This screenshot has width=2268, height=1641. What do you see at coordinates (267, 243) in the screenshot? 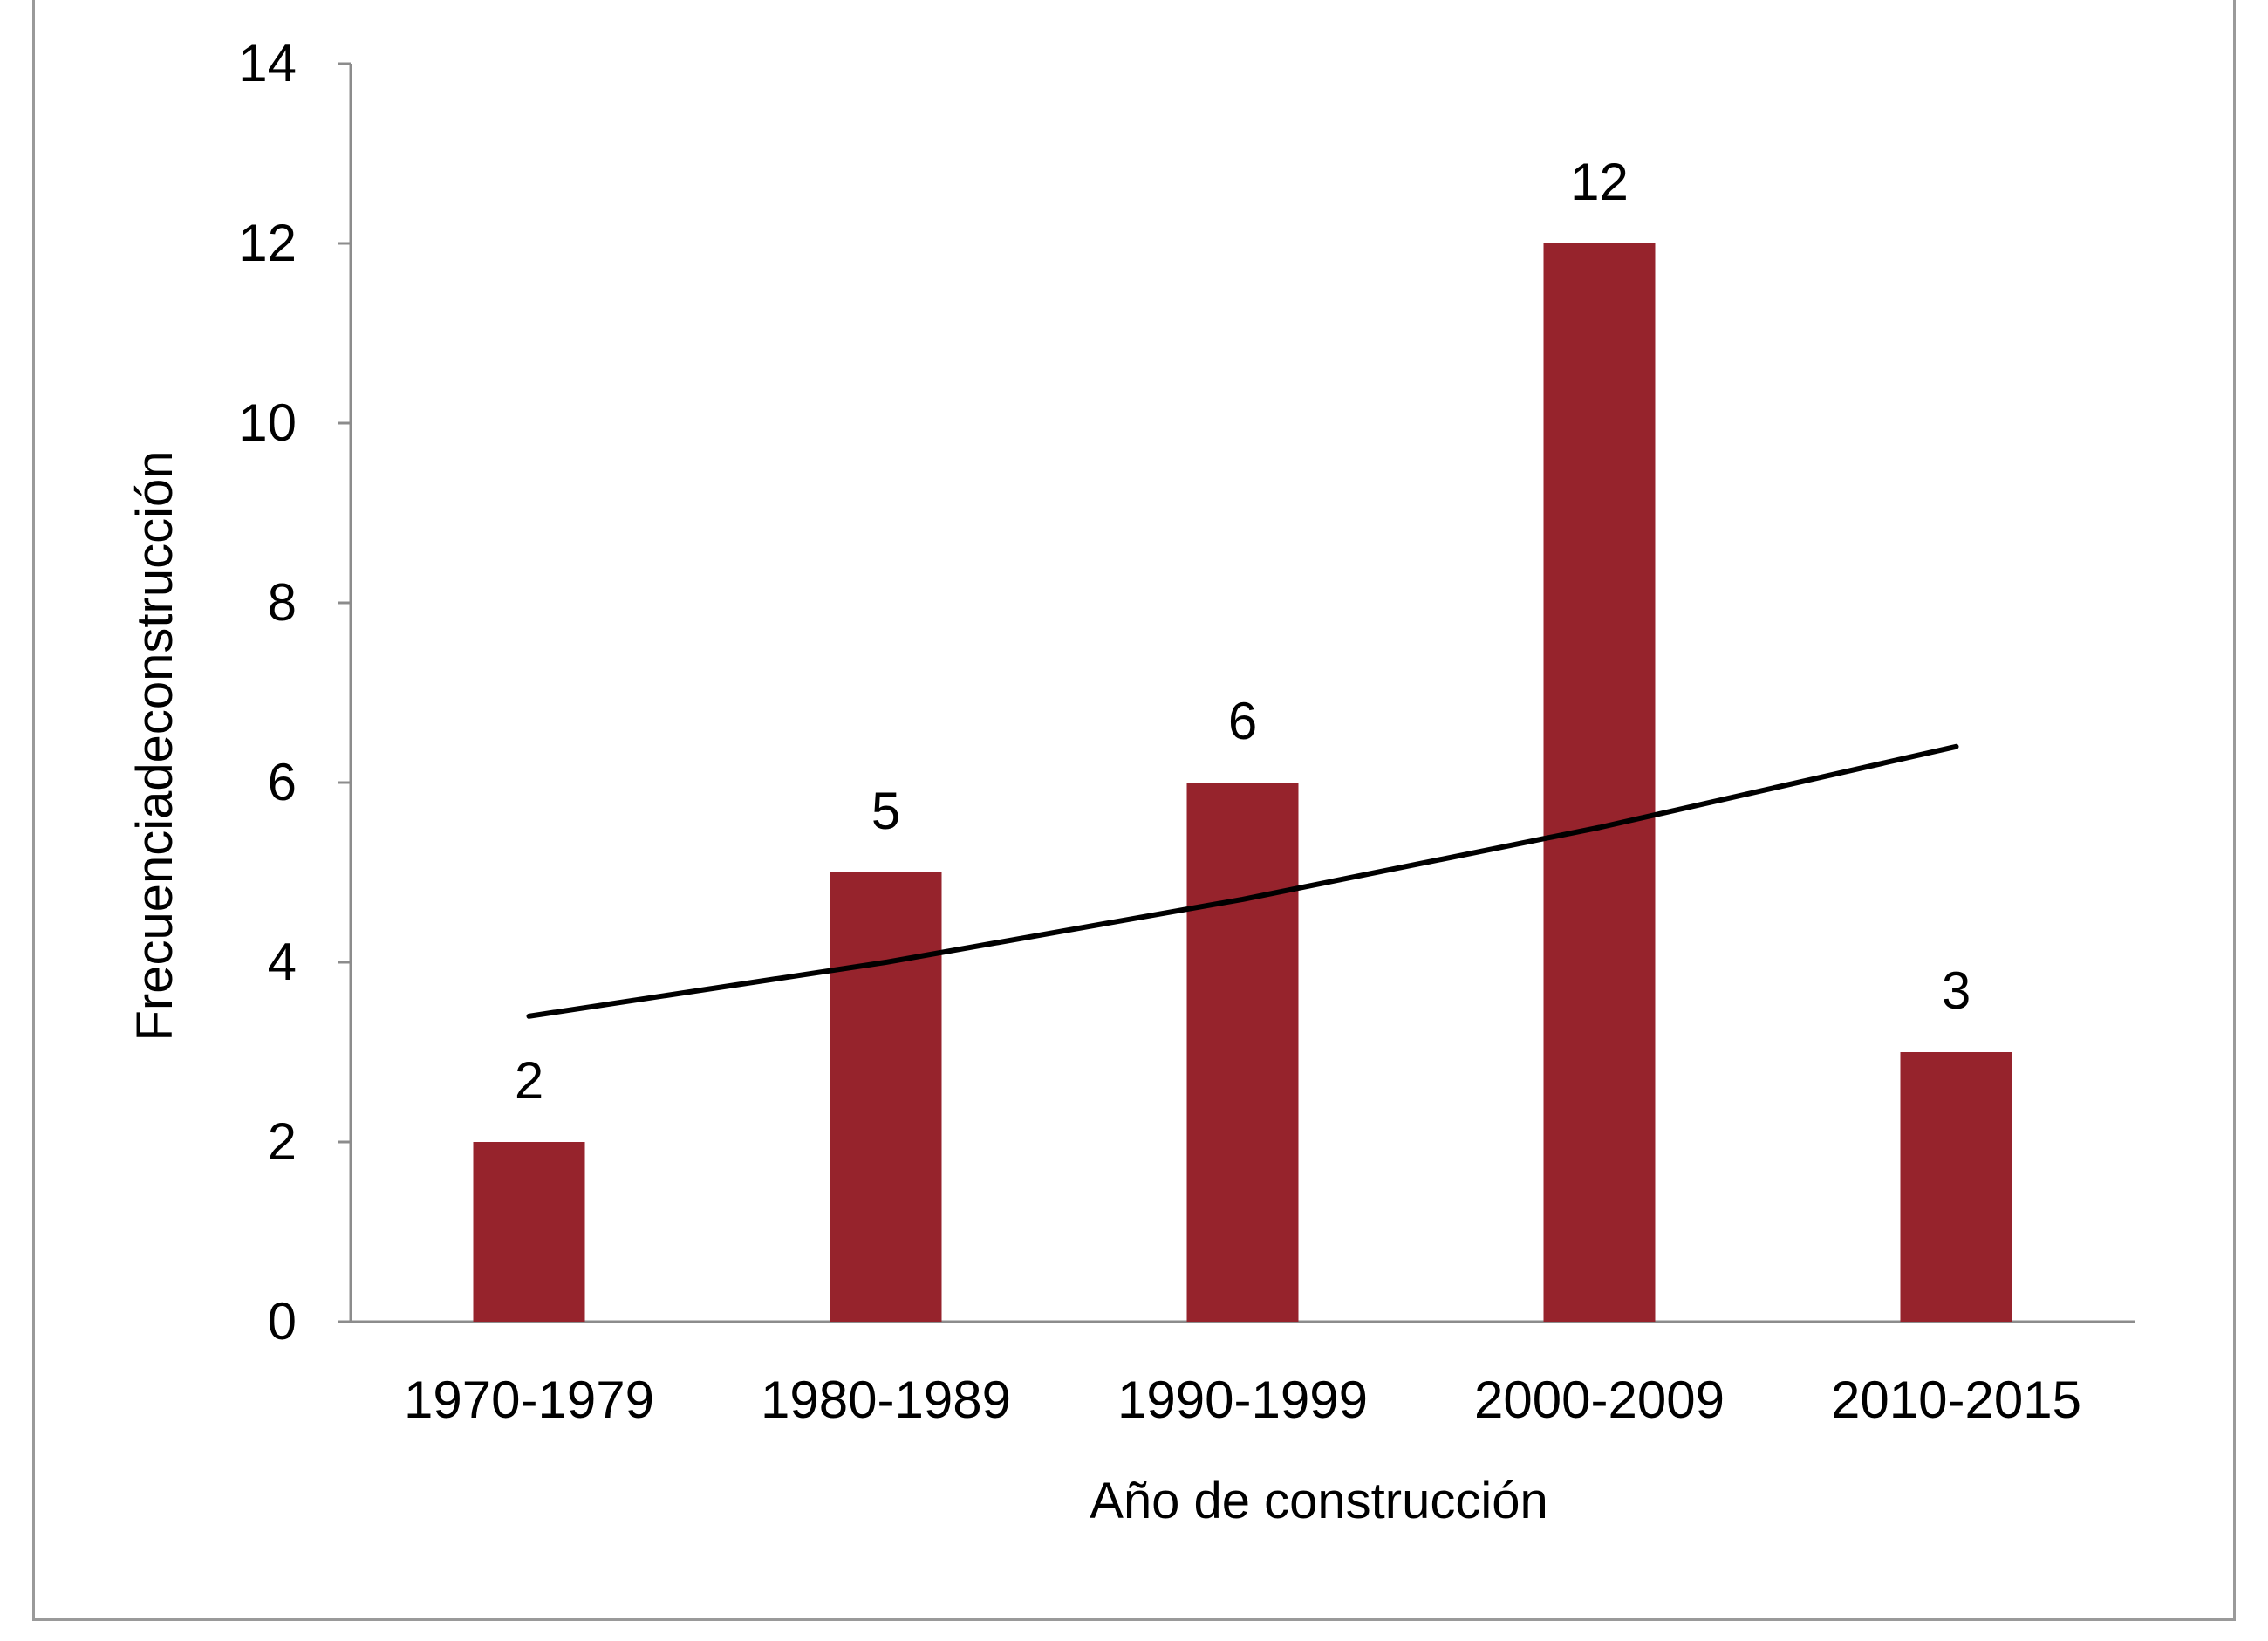
I see `y-tick-label: 12` at bounding box center [267, 243].